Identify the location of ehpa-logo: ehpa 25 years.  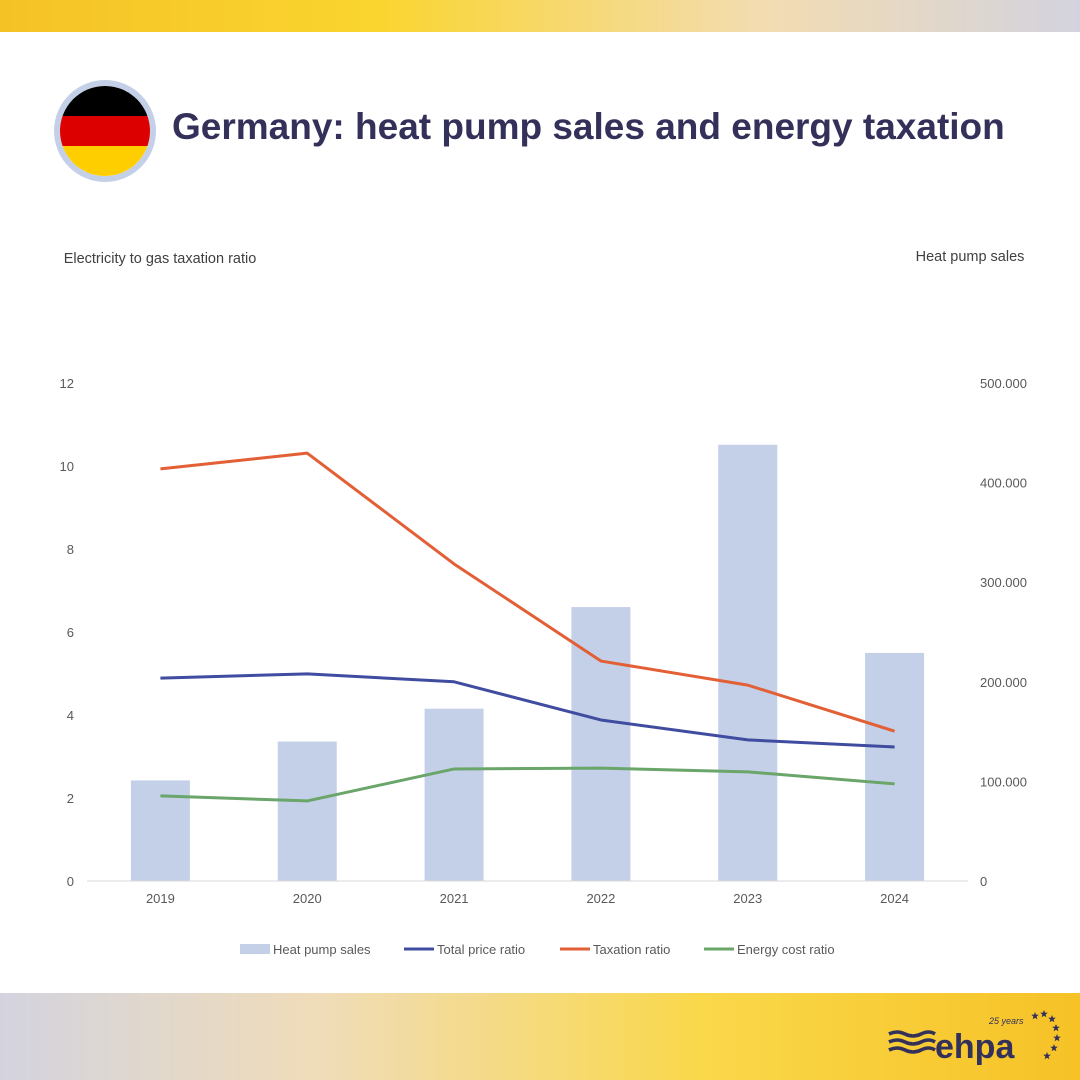
(974, 1038).